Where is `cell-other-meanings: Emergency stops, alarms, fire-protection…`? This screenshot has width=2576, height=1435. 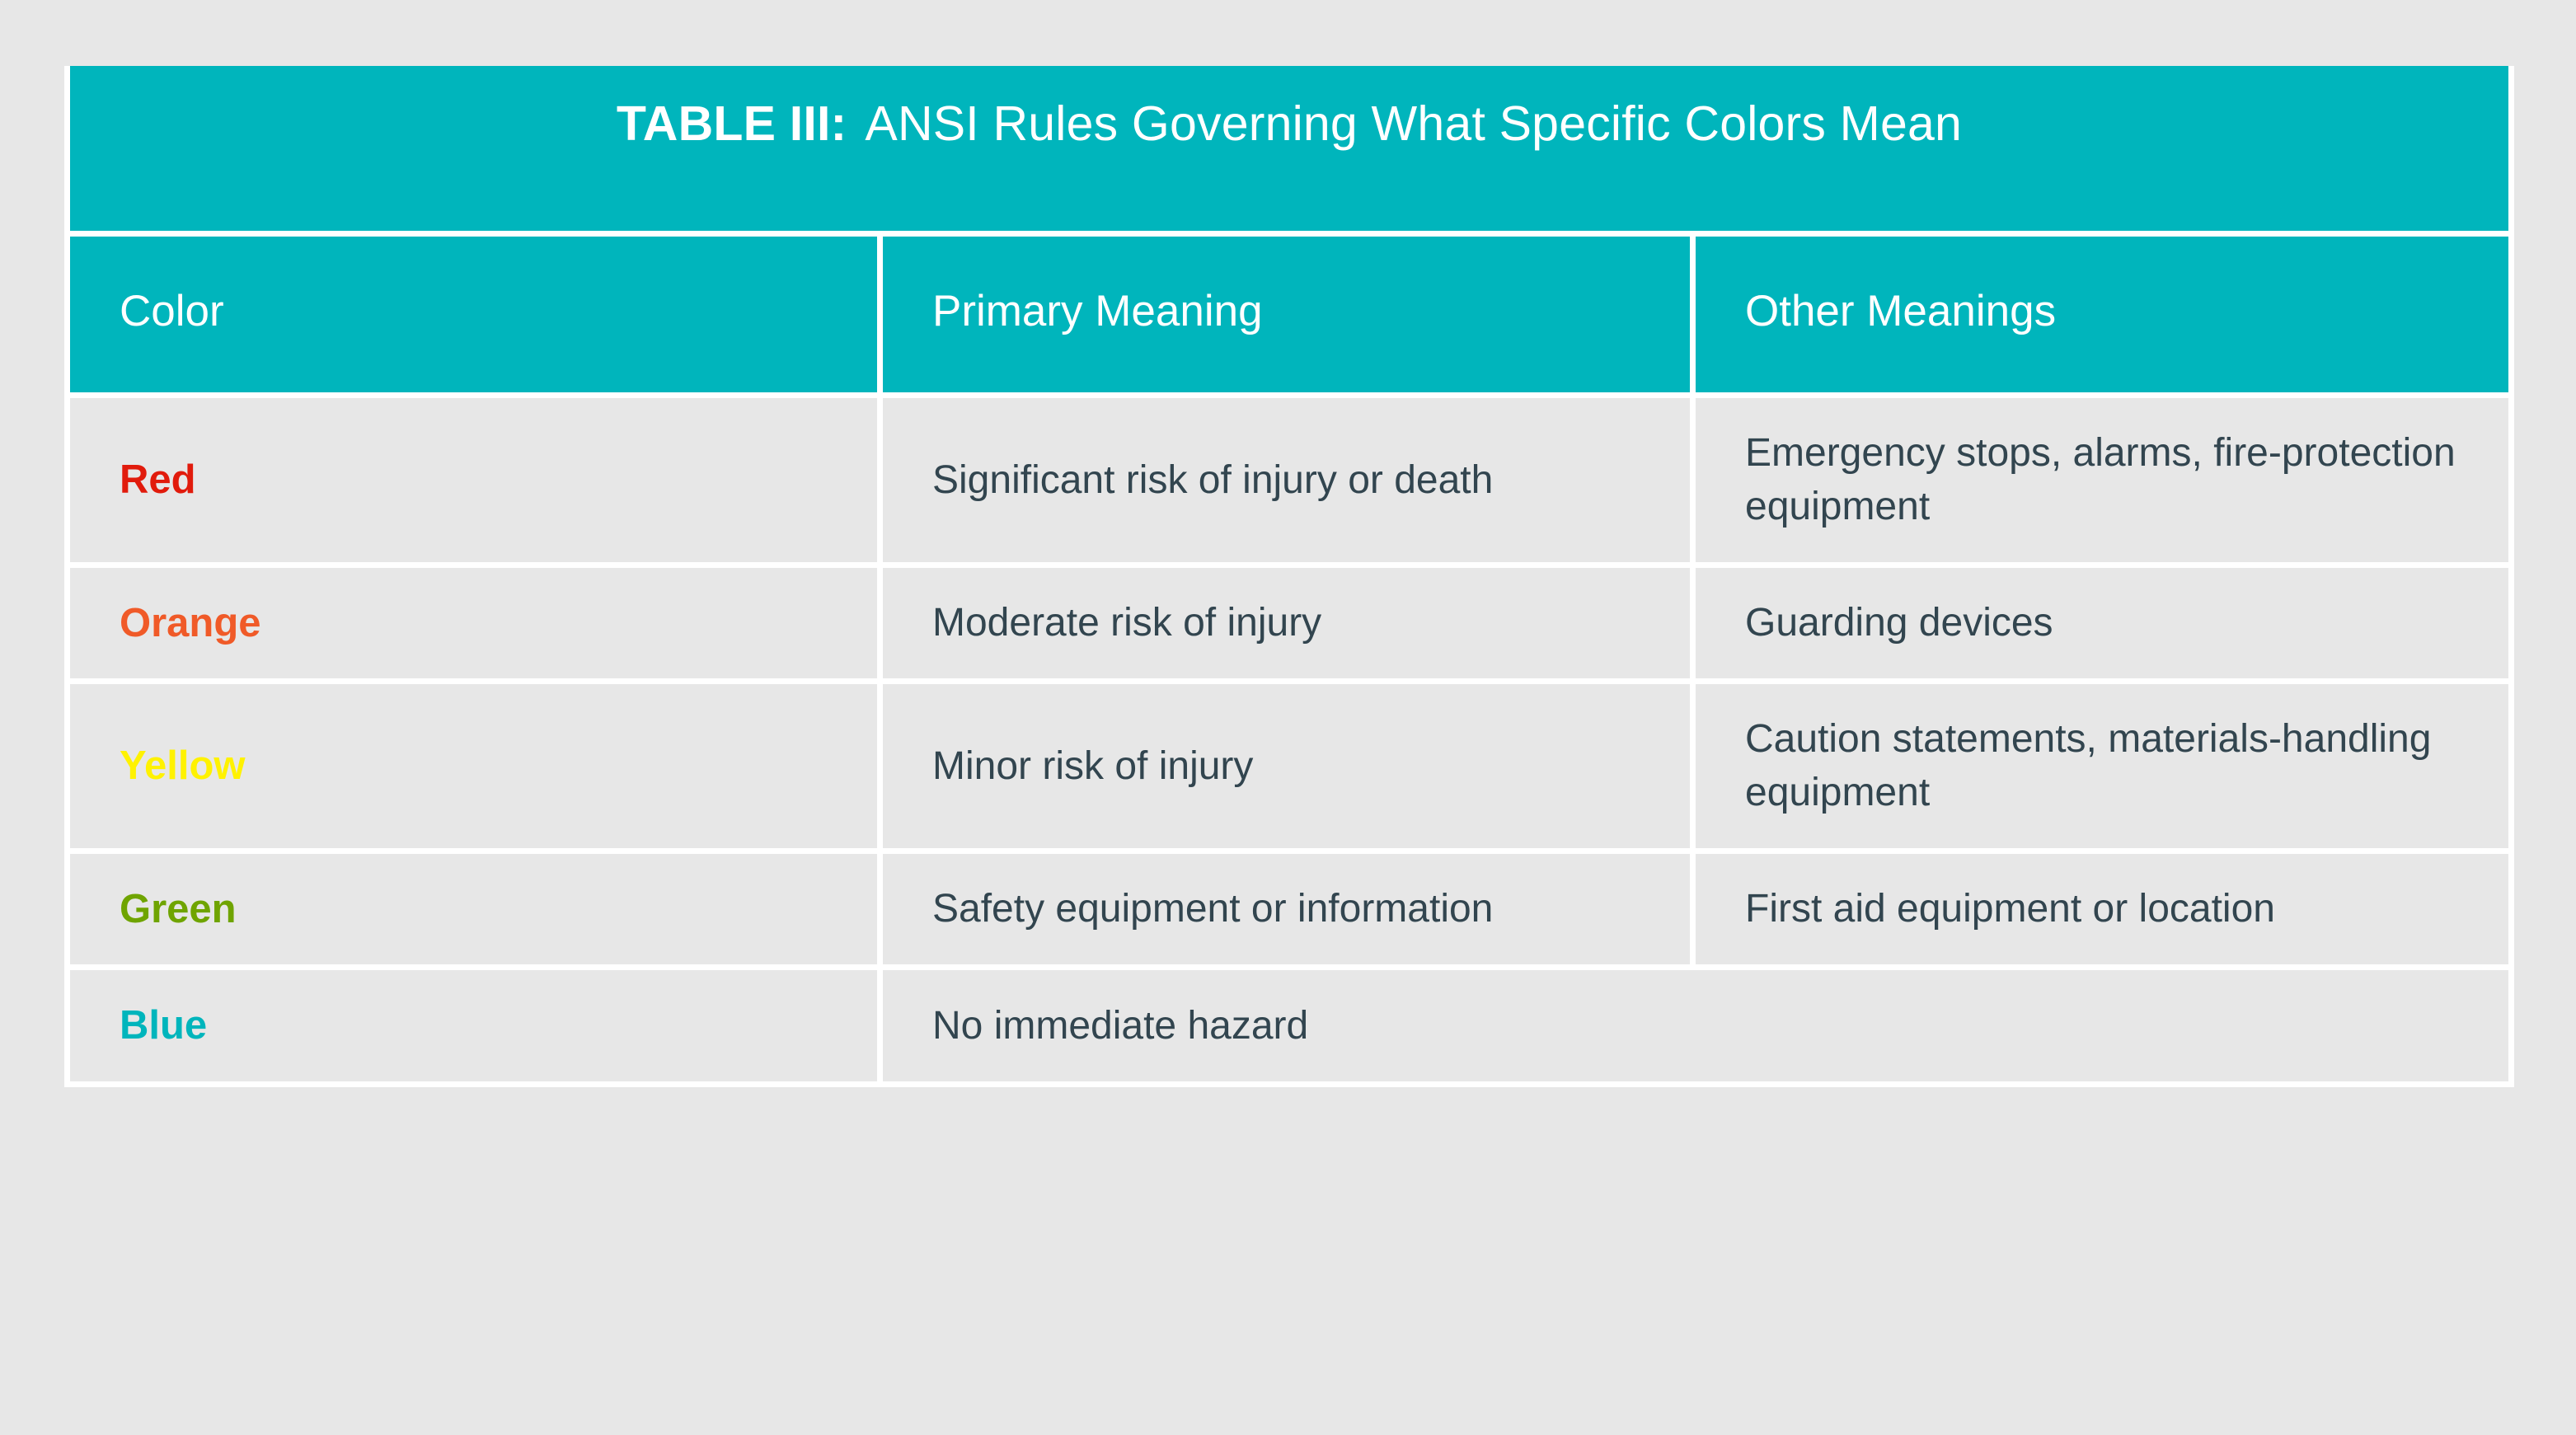
cell-other-meanings: Emergency stops, alarms, fire-protection… is located at coordinates (2102, 483).